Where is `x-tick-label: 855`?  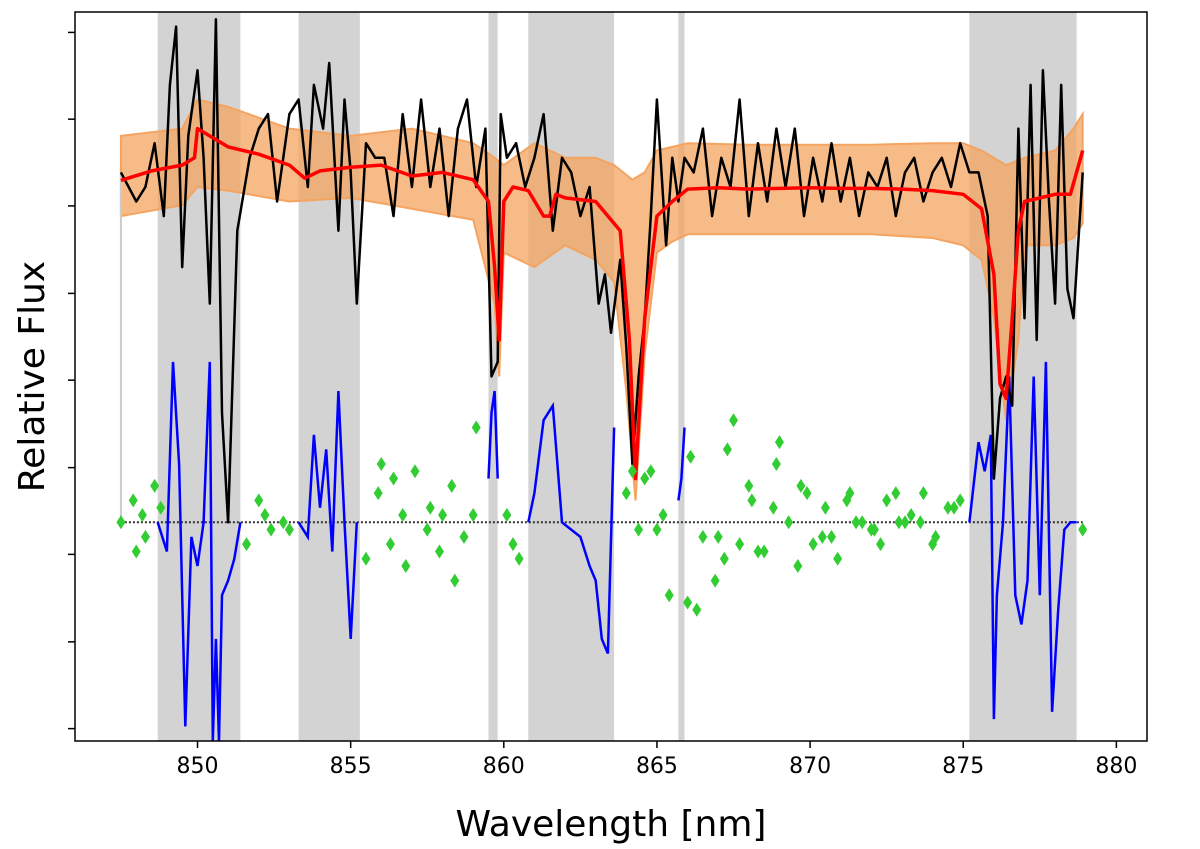 x-tick-label: 855 is located at coordinates (351, 766).